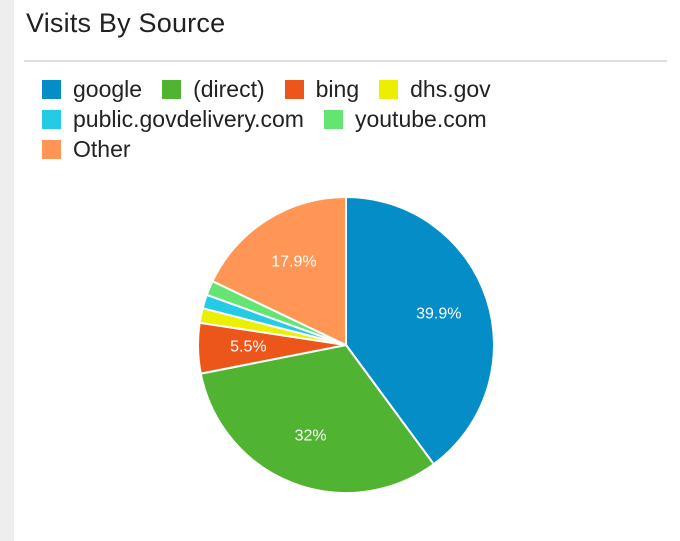 This screenshot has height=541, width=680. Describe the element at coordinates (248, 346) in the screenshot. I see `slice-label-bing: 5.5%` at that location.